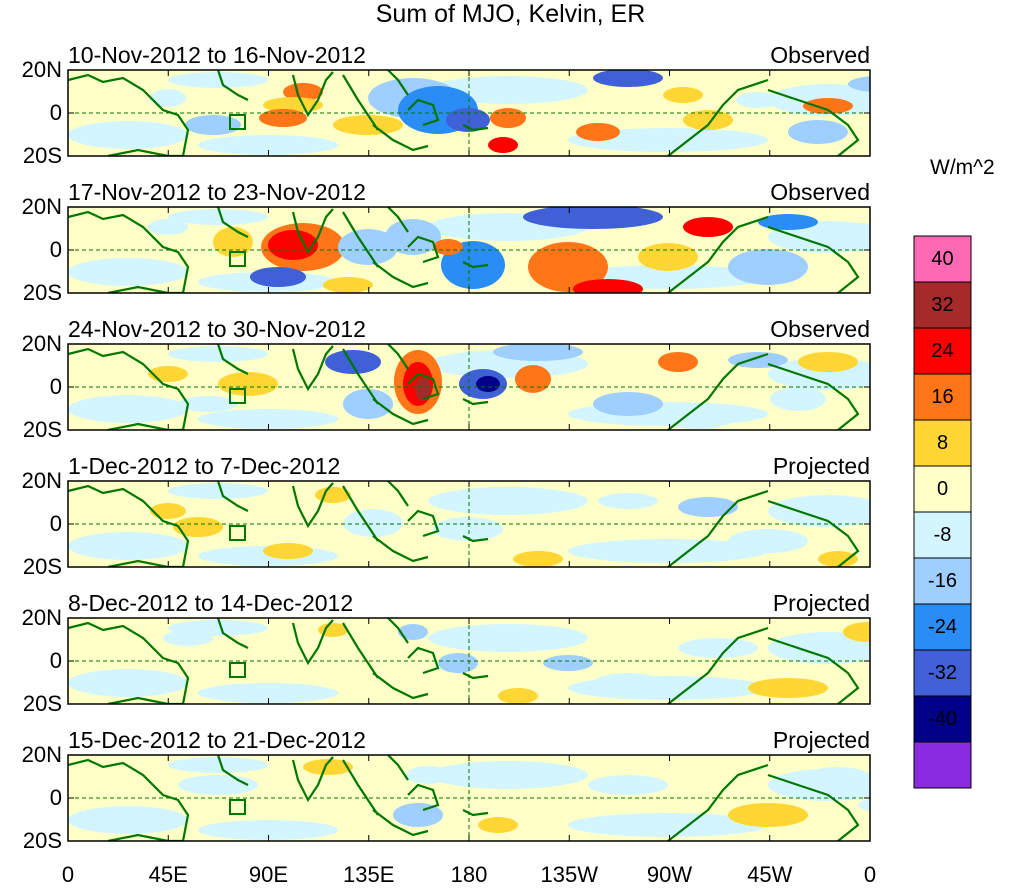 The width and height of the screenshot is (1021, 889). I want to click on colorbar-label: 32, so click(942, 305).